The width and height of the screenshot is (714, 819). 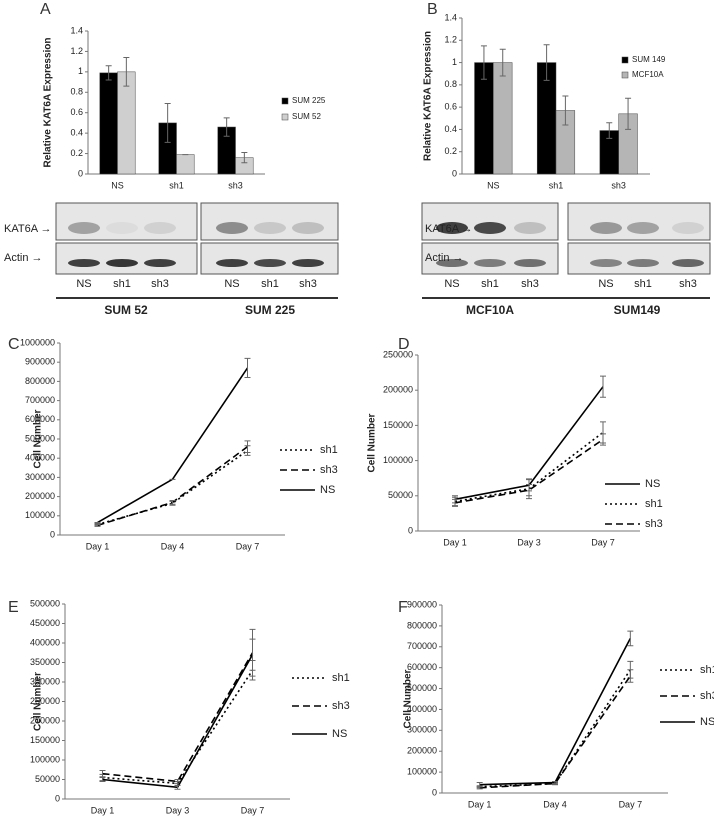 I want to click on lane-label: NS, so click(x=83, y=284).